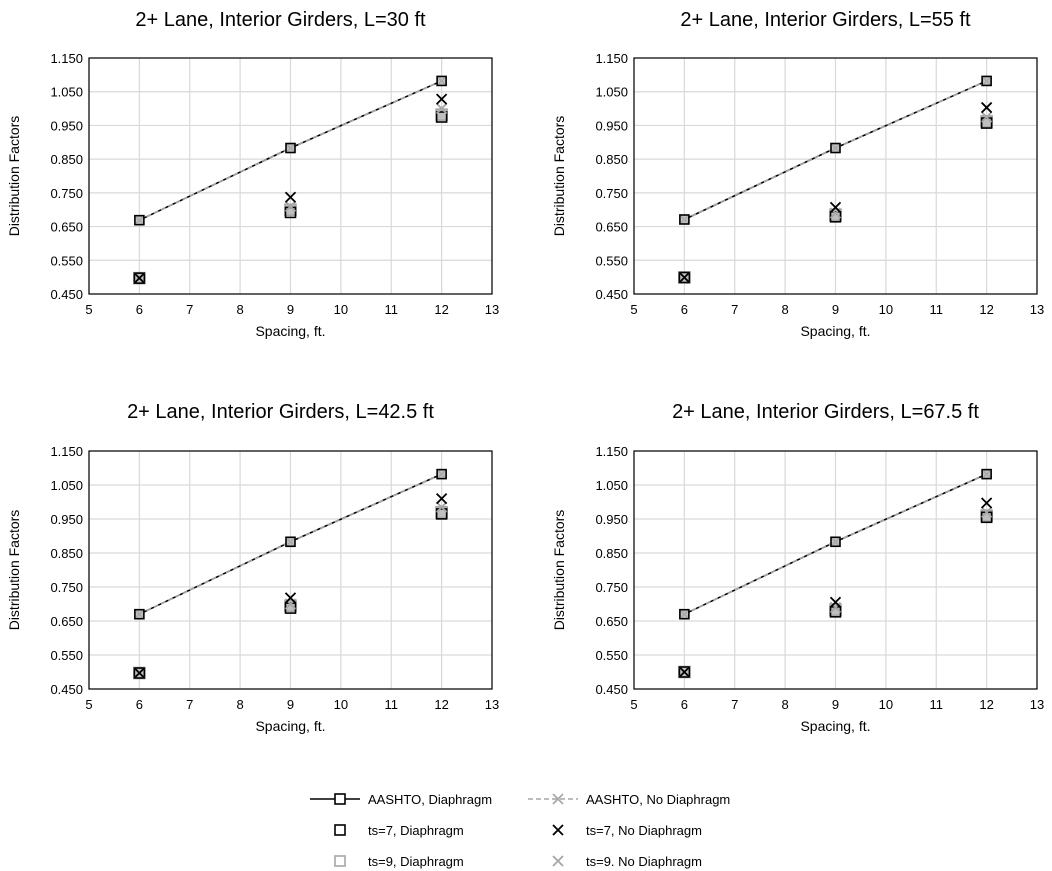 The width and height of the screenshot is (1052, 871). Describe the element at coordinates (658, 799) in the screenshot. I see `legend-label: AASHTO, No Diaphragm` at that location.